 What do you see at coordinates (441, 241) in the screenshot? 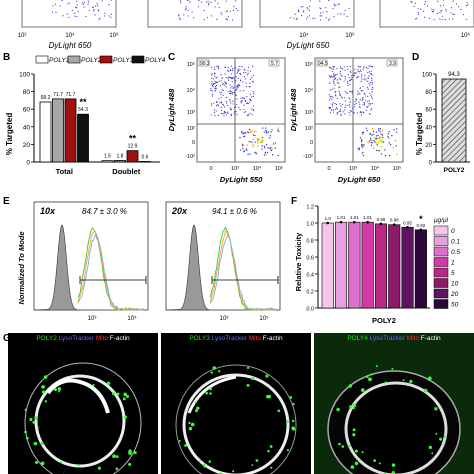
I see `legend-swatch` at bounding box center [441, 241].